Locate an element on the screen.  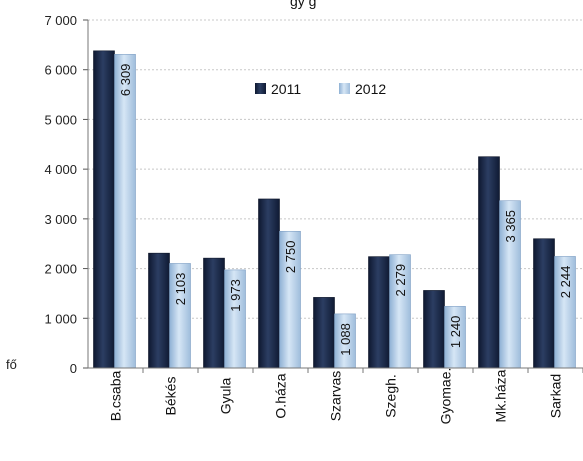
y-tick-label: 4 000 is located at coordinates (60, 169).